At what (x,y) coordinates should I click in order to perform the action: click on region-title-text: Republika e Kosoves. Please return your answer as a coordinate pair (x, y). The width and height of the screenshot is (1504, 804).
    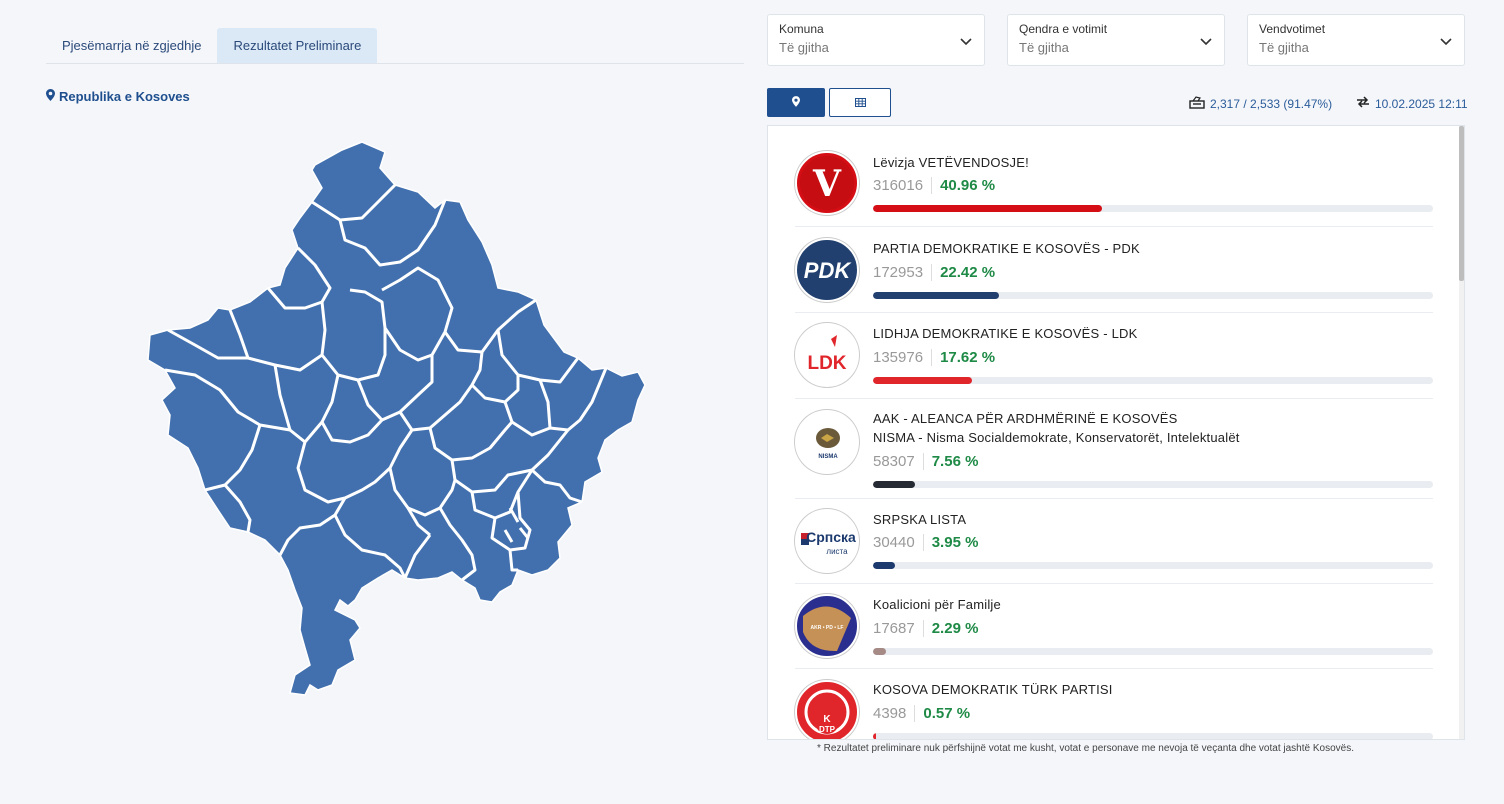
    Looking at the image, I should click on (124, 96).